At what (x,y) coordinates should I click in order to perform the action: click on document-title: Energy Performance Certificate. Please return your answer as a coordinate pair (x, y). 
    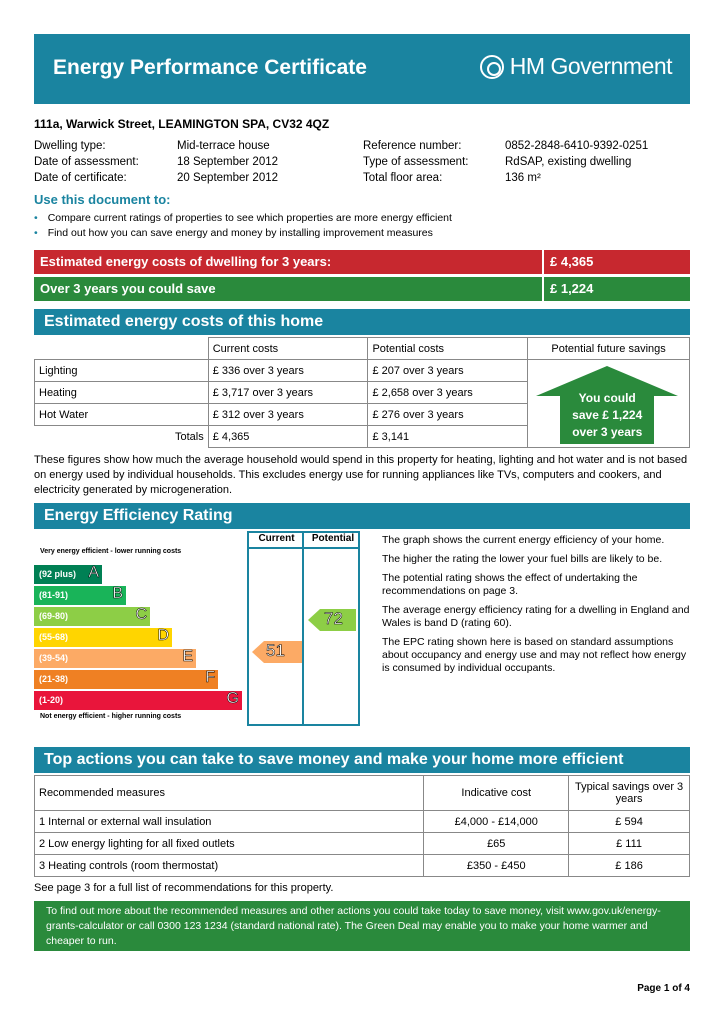
    Looking at the image, I should click on (210, 67).